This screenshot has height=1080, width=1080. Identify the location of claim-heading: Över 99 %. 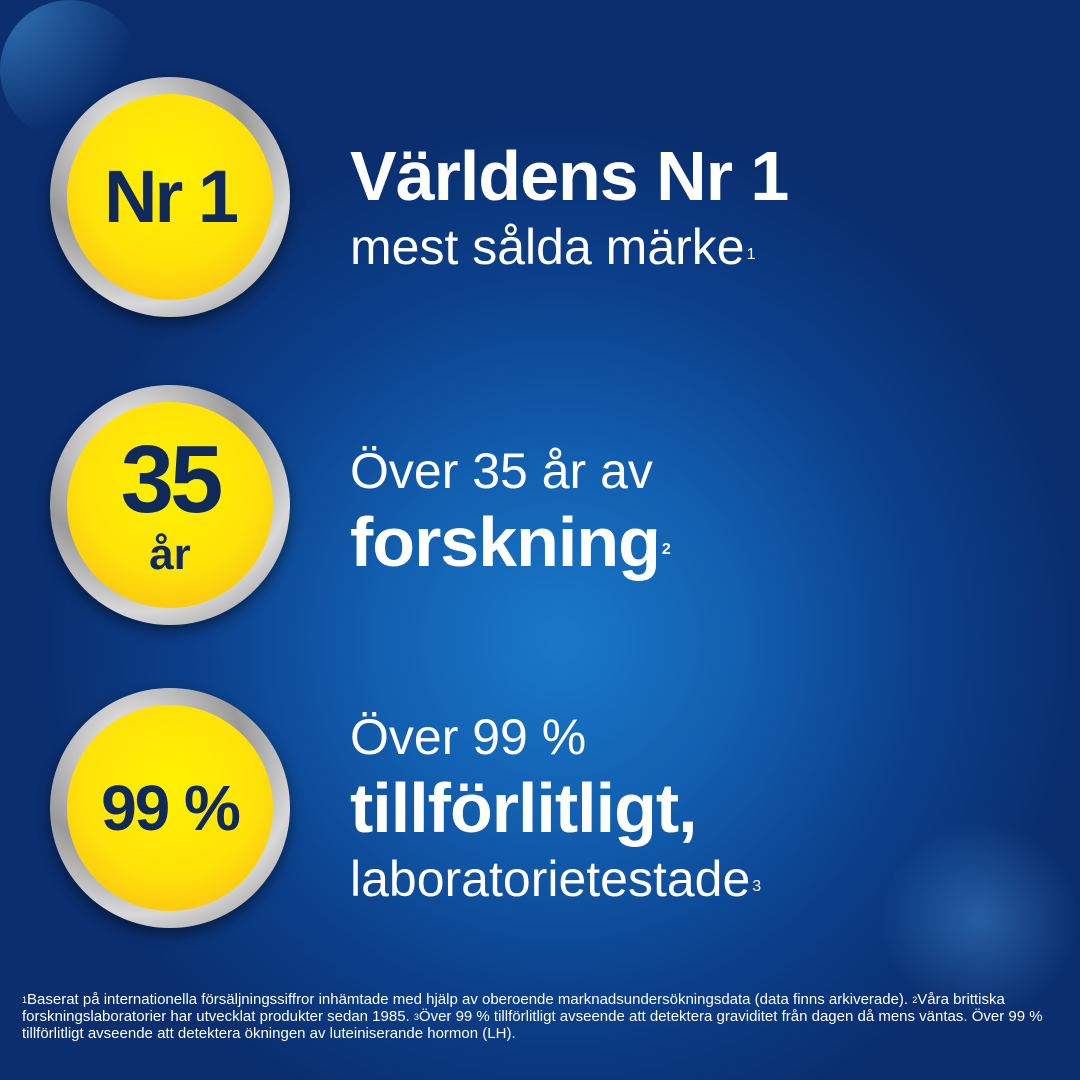
(468, 737).